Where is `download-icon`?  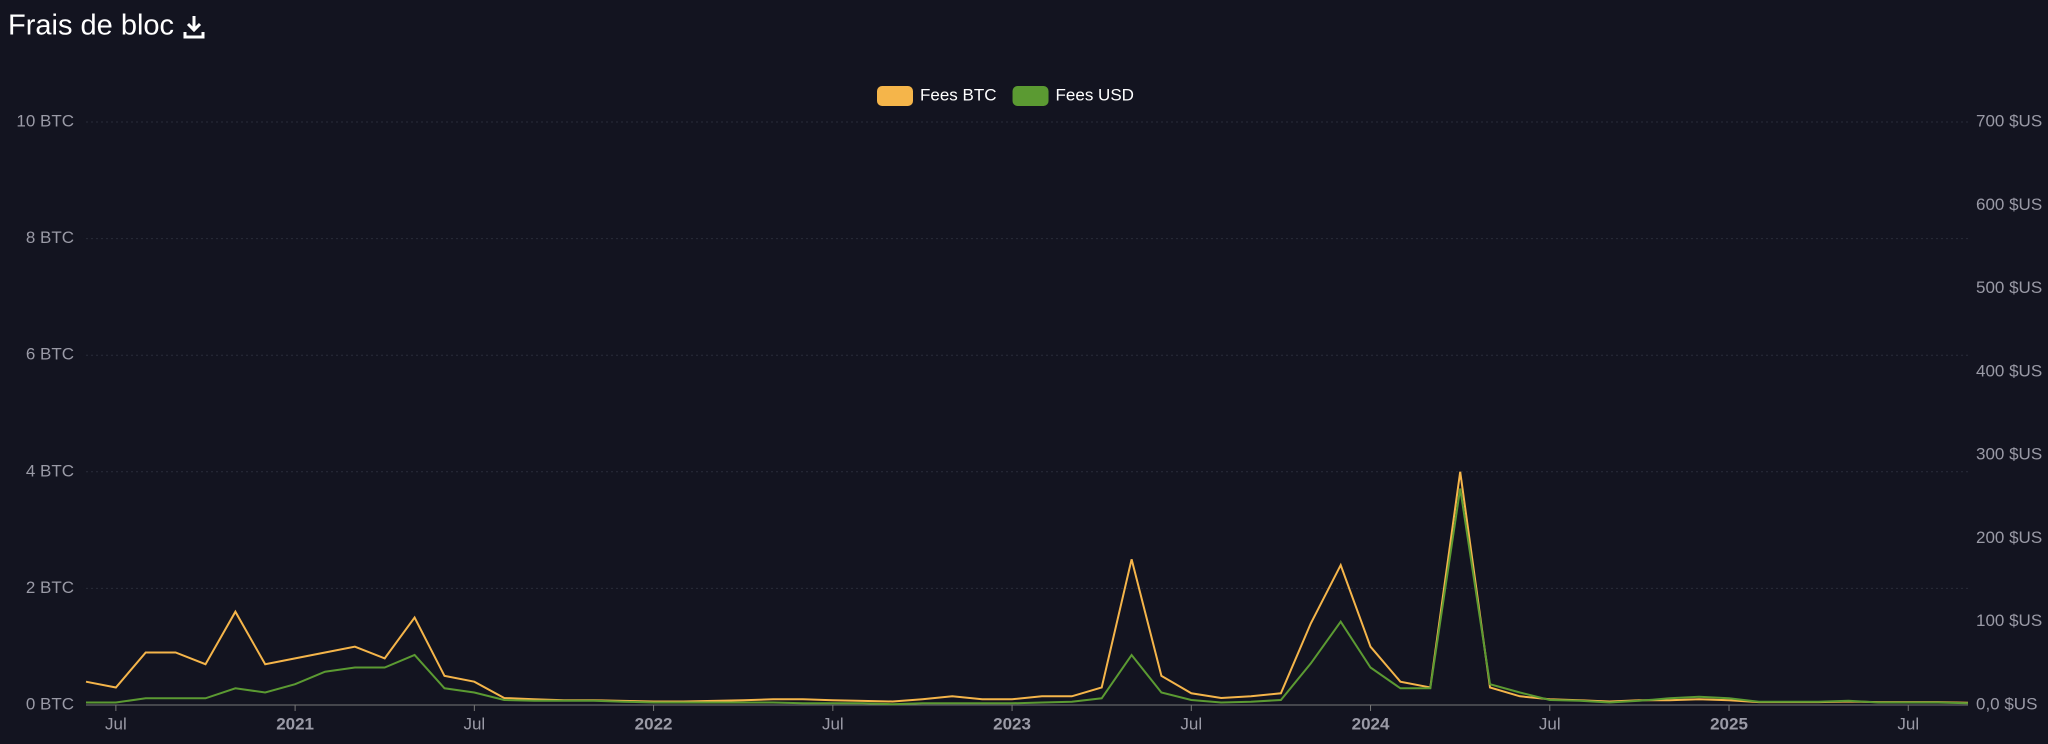
download-icon is located at coordinates (194, 27).